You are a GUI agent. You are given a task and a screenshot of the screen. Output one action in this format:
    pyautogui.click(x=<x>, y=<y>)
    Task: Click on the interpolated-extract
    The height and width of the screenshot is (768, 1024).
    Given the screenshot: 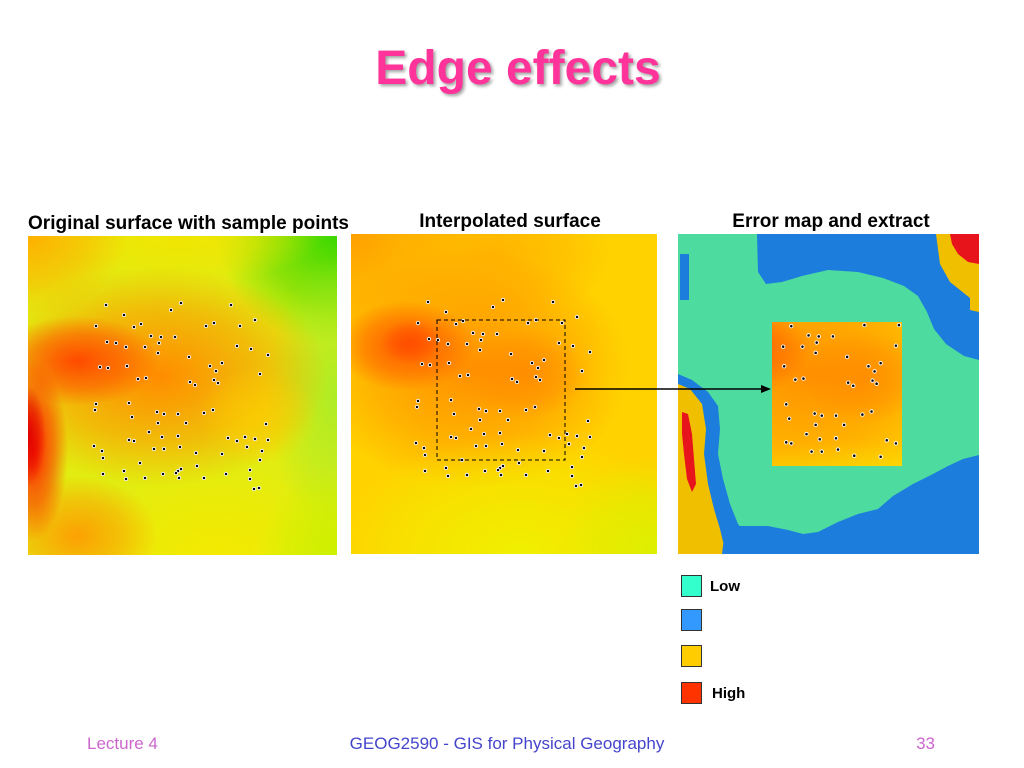 What is the action you would take?
    pyautogui.click(x=837, y=394)
    